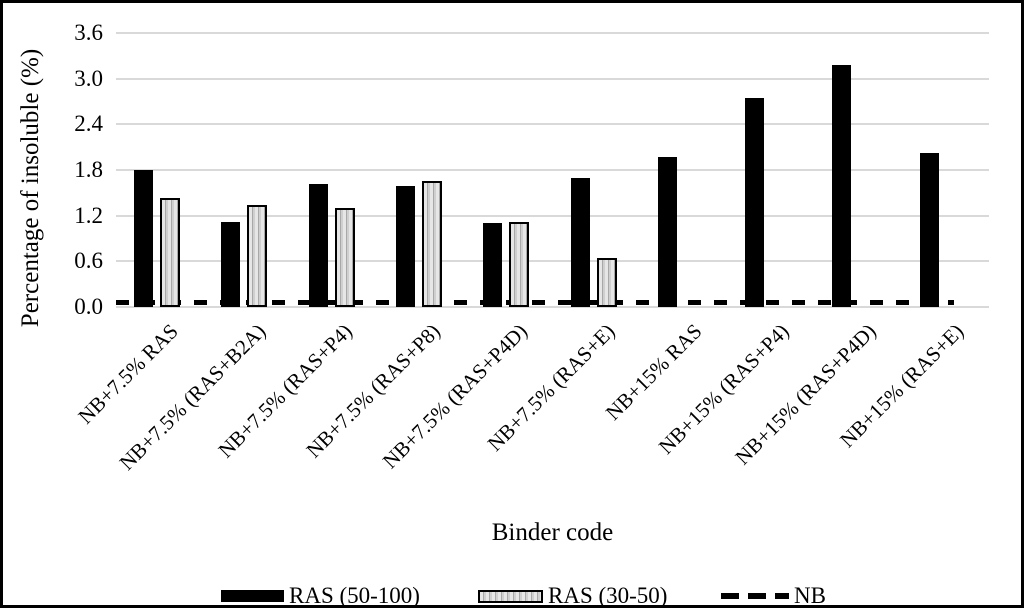 Image resolution: width=1024 pixels, height=608 pixels. What do you see at coordinates (552, 261) in the screenshot?
I see `gridline-0.6` at bounding box center [552, 261].